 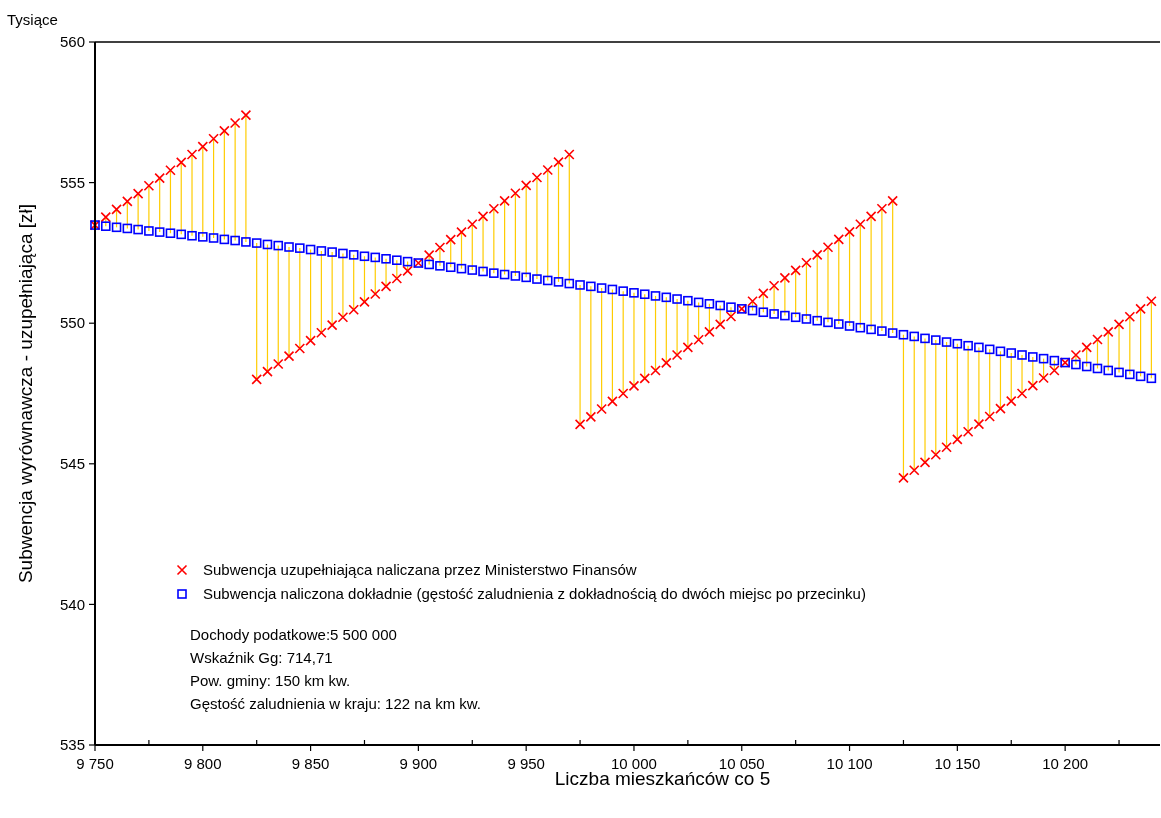 What do you see at coordinates (418, 763) in the screenshot?
I see `x-tick-label: 9 900` at bounding box center [418, 763].